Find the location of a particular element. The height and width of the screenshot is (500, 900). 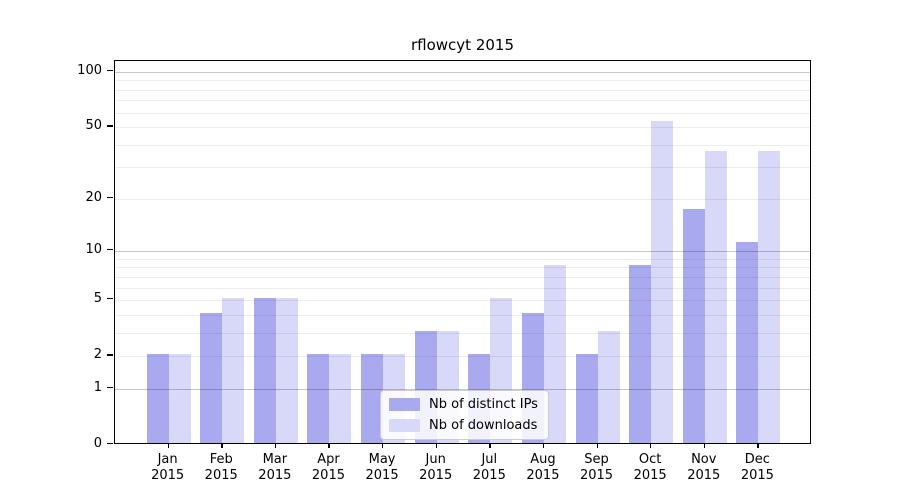

chart-title: rflowcyt 2015 is located at coordinates (462, 45).